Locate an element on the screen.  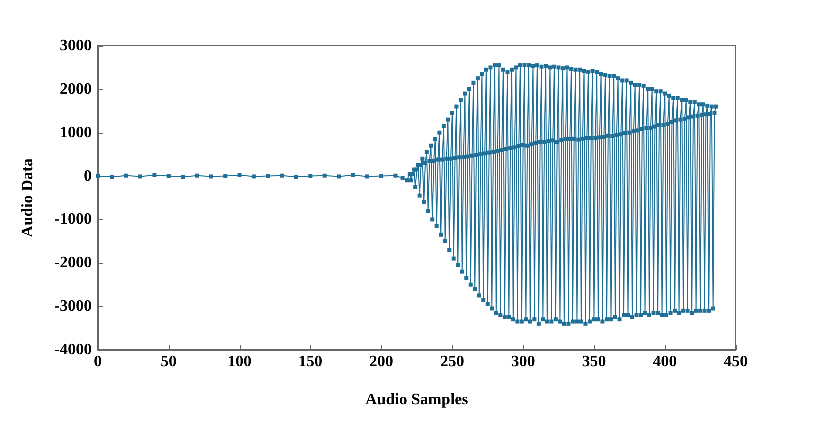
x-tick-label: 200 is located at coordinates (382, 362).